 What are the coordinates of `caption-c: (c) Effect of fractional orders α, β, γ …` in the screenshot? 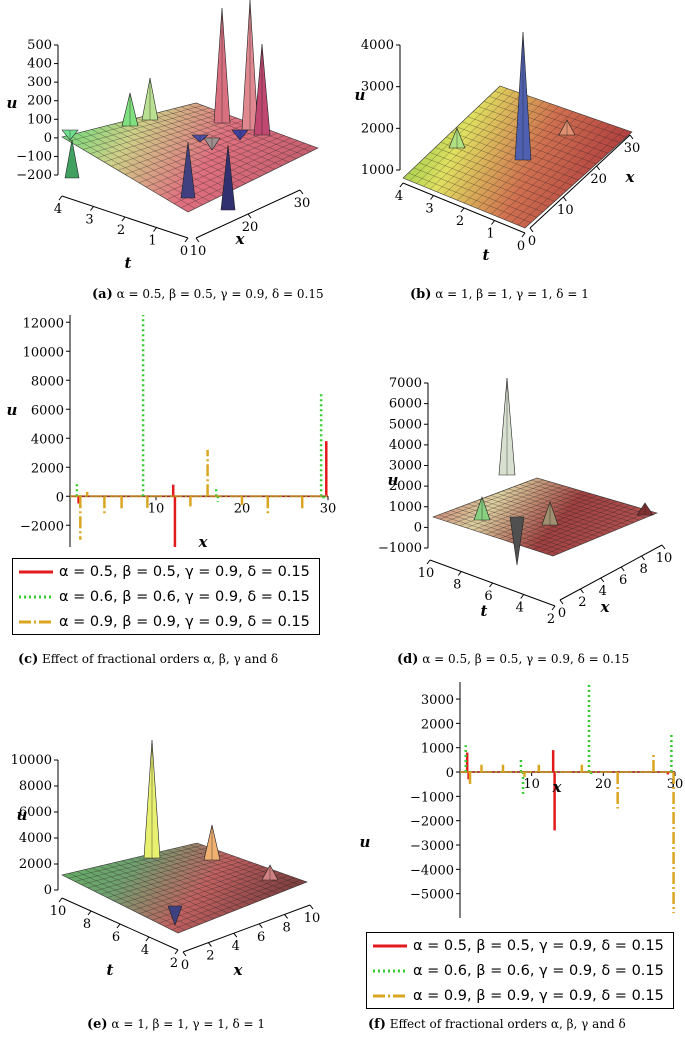 It's located at (148, 659).